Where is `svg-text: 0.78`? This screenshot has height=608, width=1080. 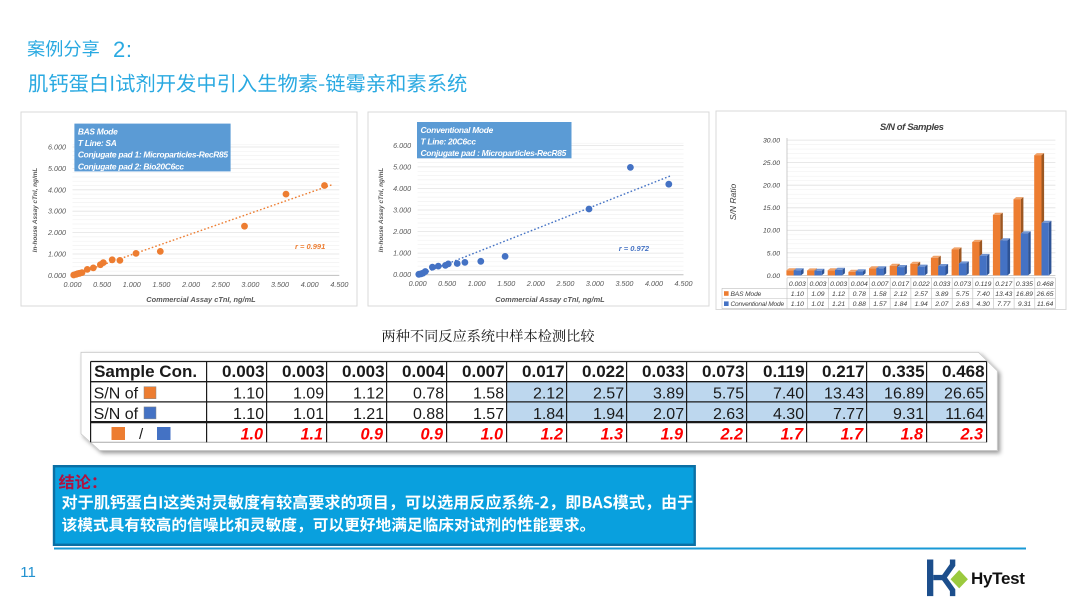
svg-text: 0.78 is located at coordinates (428, 394).